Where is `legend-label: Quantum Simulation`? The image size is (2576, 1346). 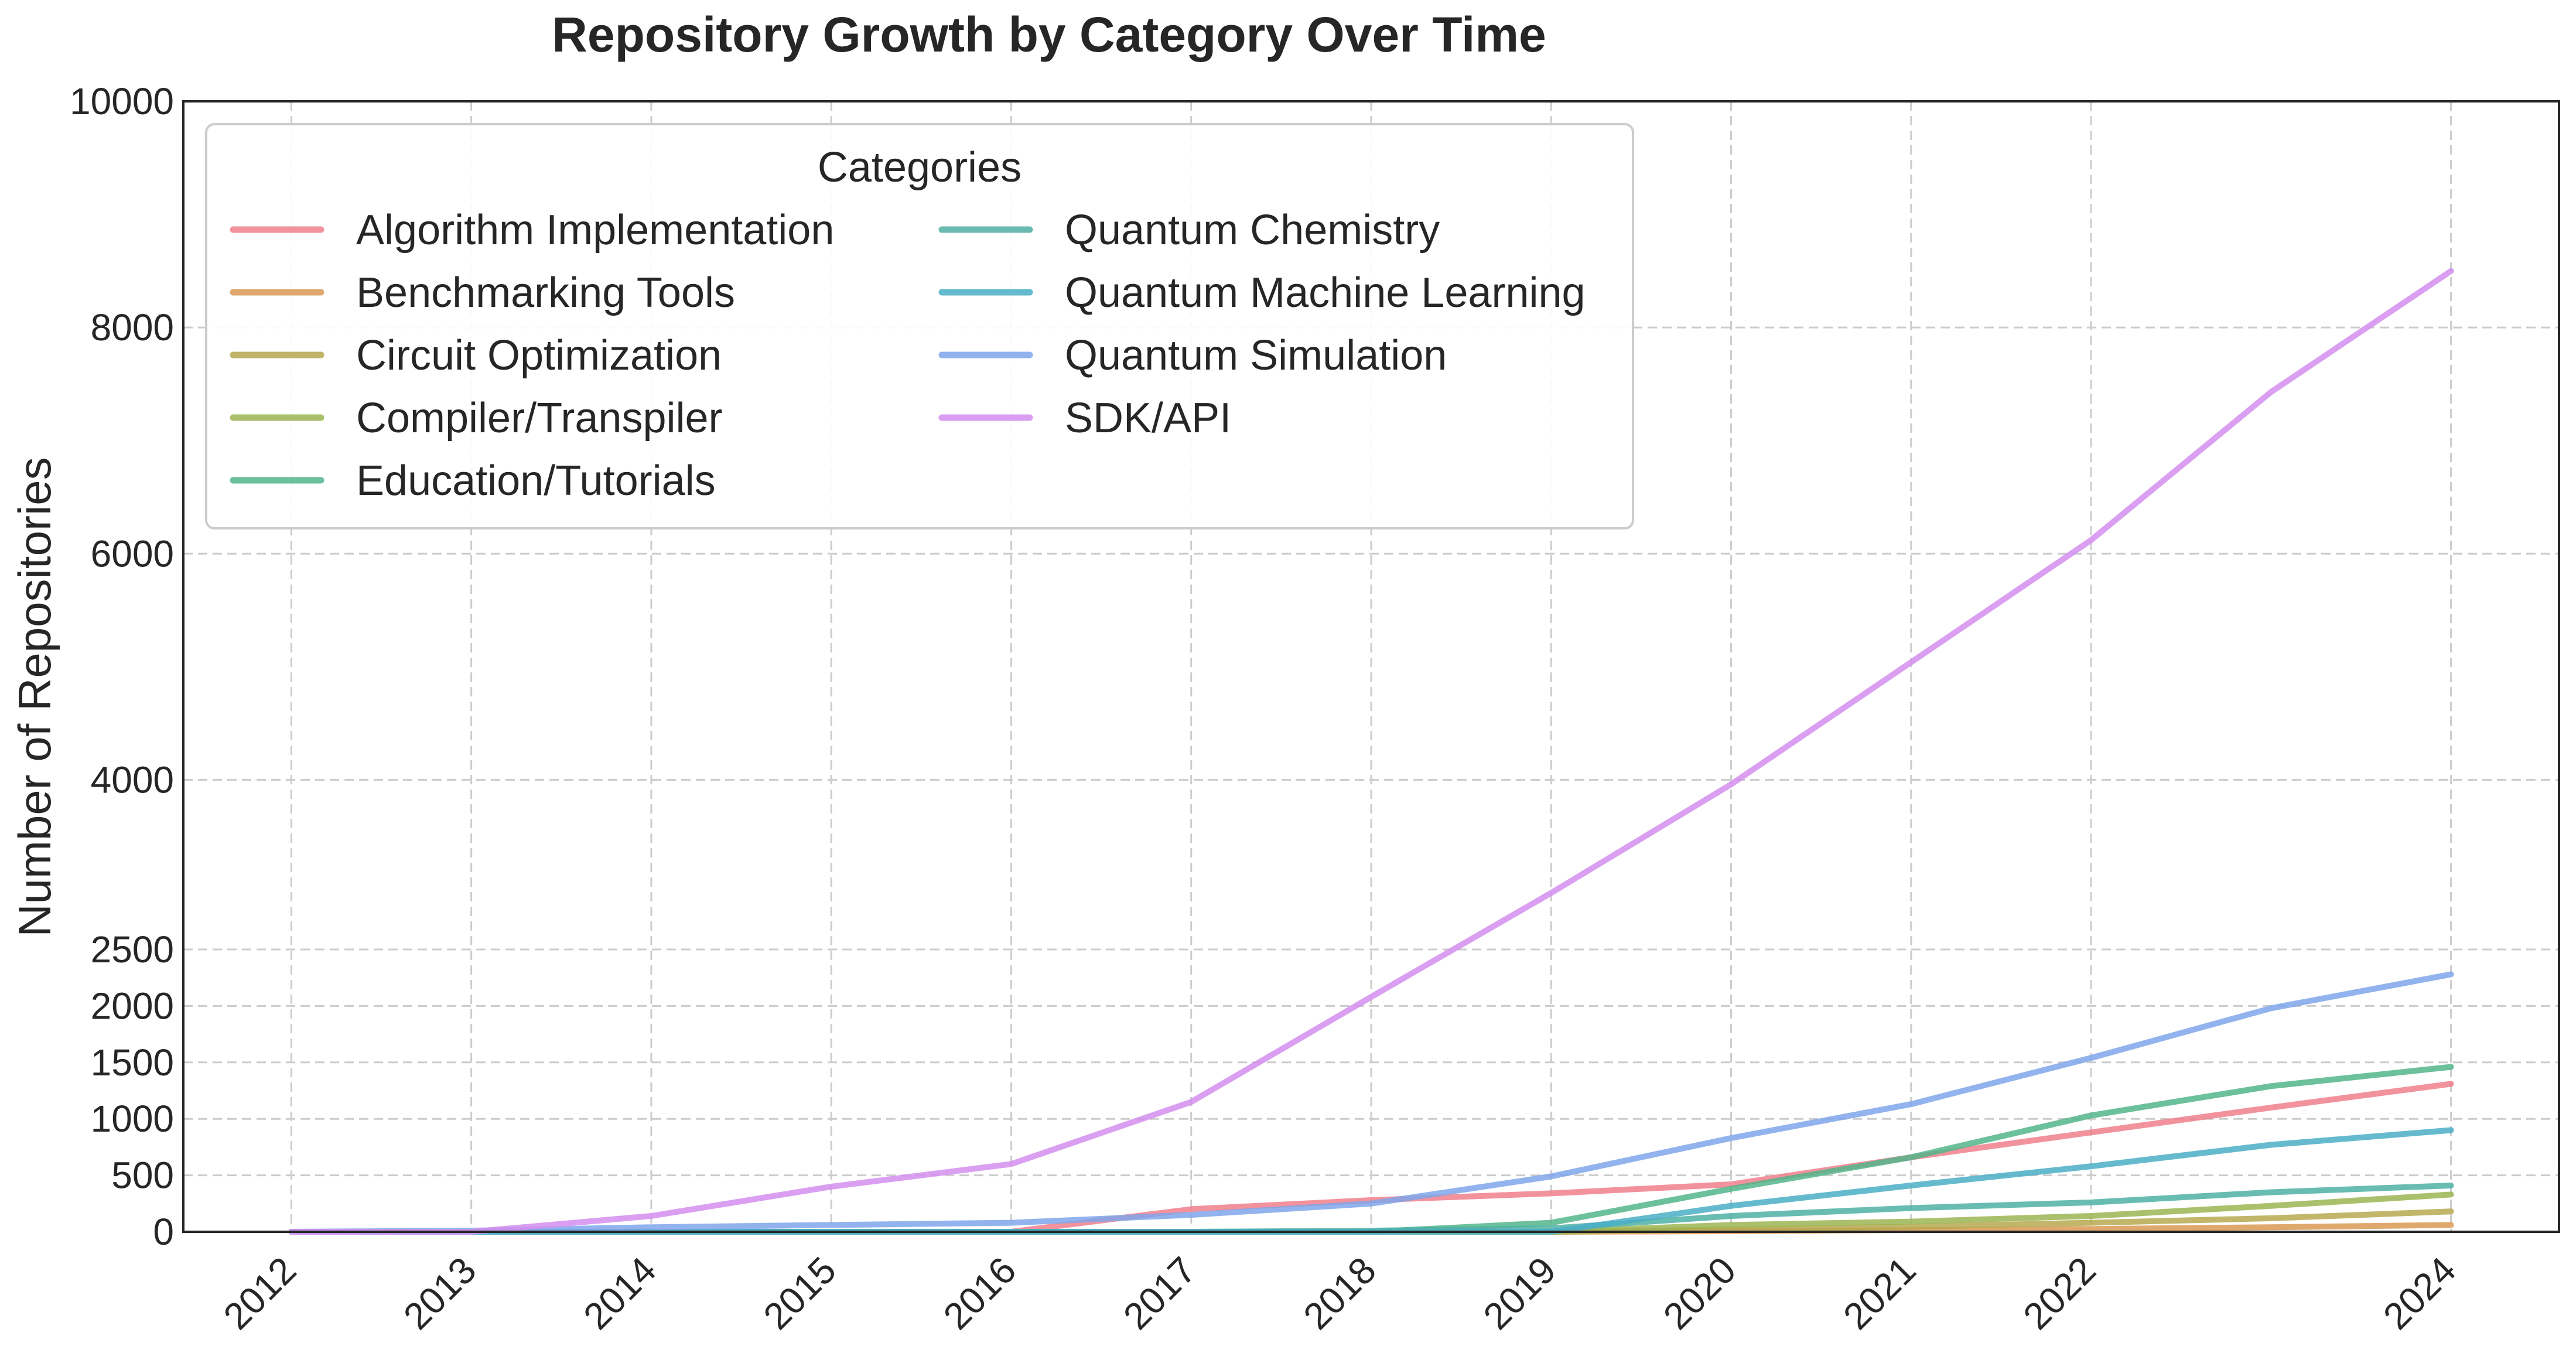 legend-label: Quantum Simulation is located at coordinates (1256, 355).